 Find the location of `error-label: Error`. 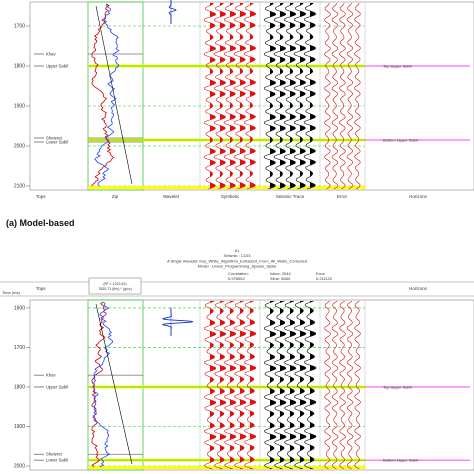

error-label: Error is located at coordinates (321, 273).